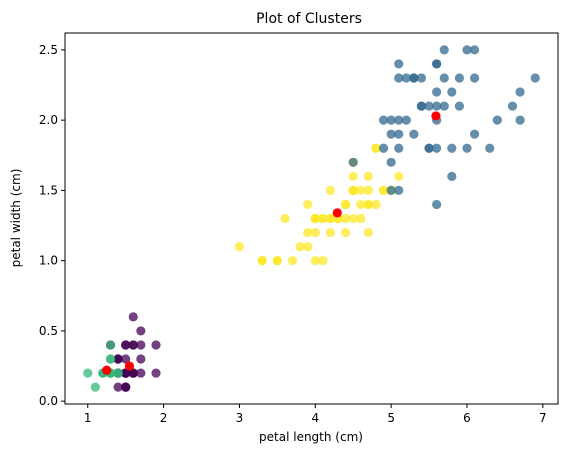  Describe the element at coordinates (48, 190) in the screenshot. I see `y-tick-label: 1.5` at that location.